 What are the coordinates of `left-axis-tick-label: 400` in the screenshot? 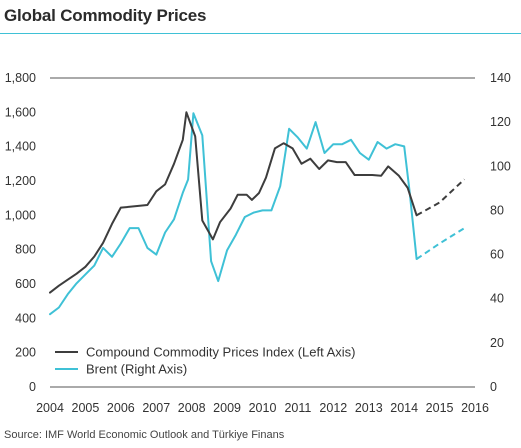 It's located at (25, 318).